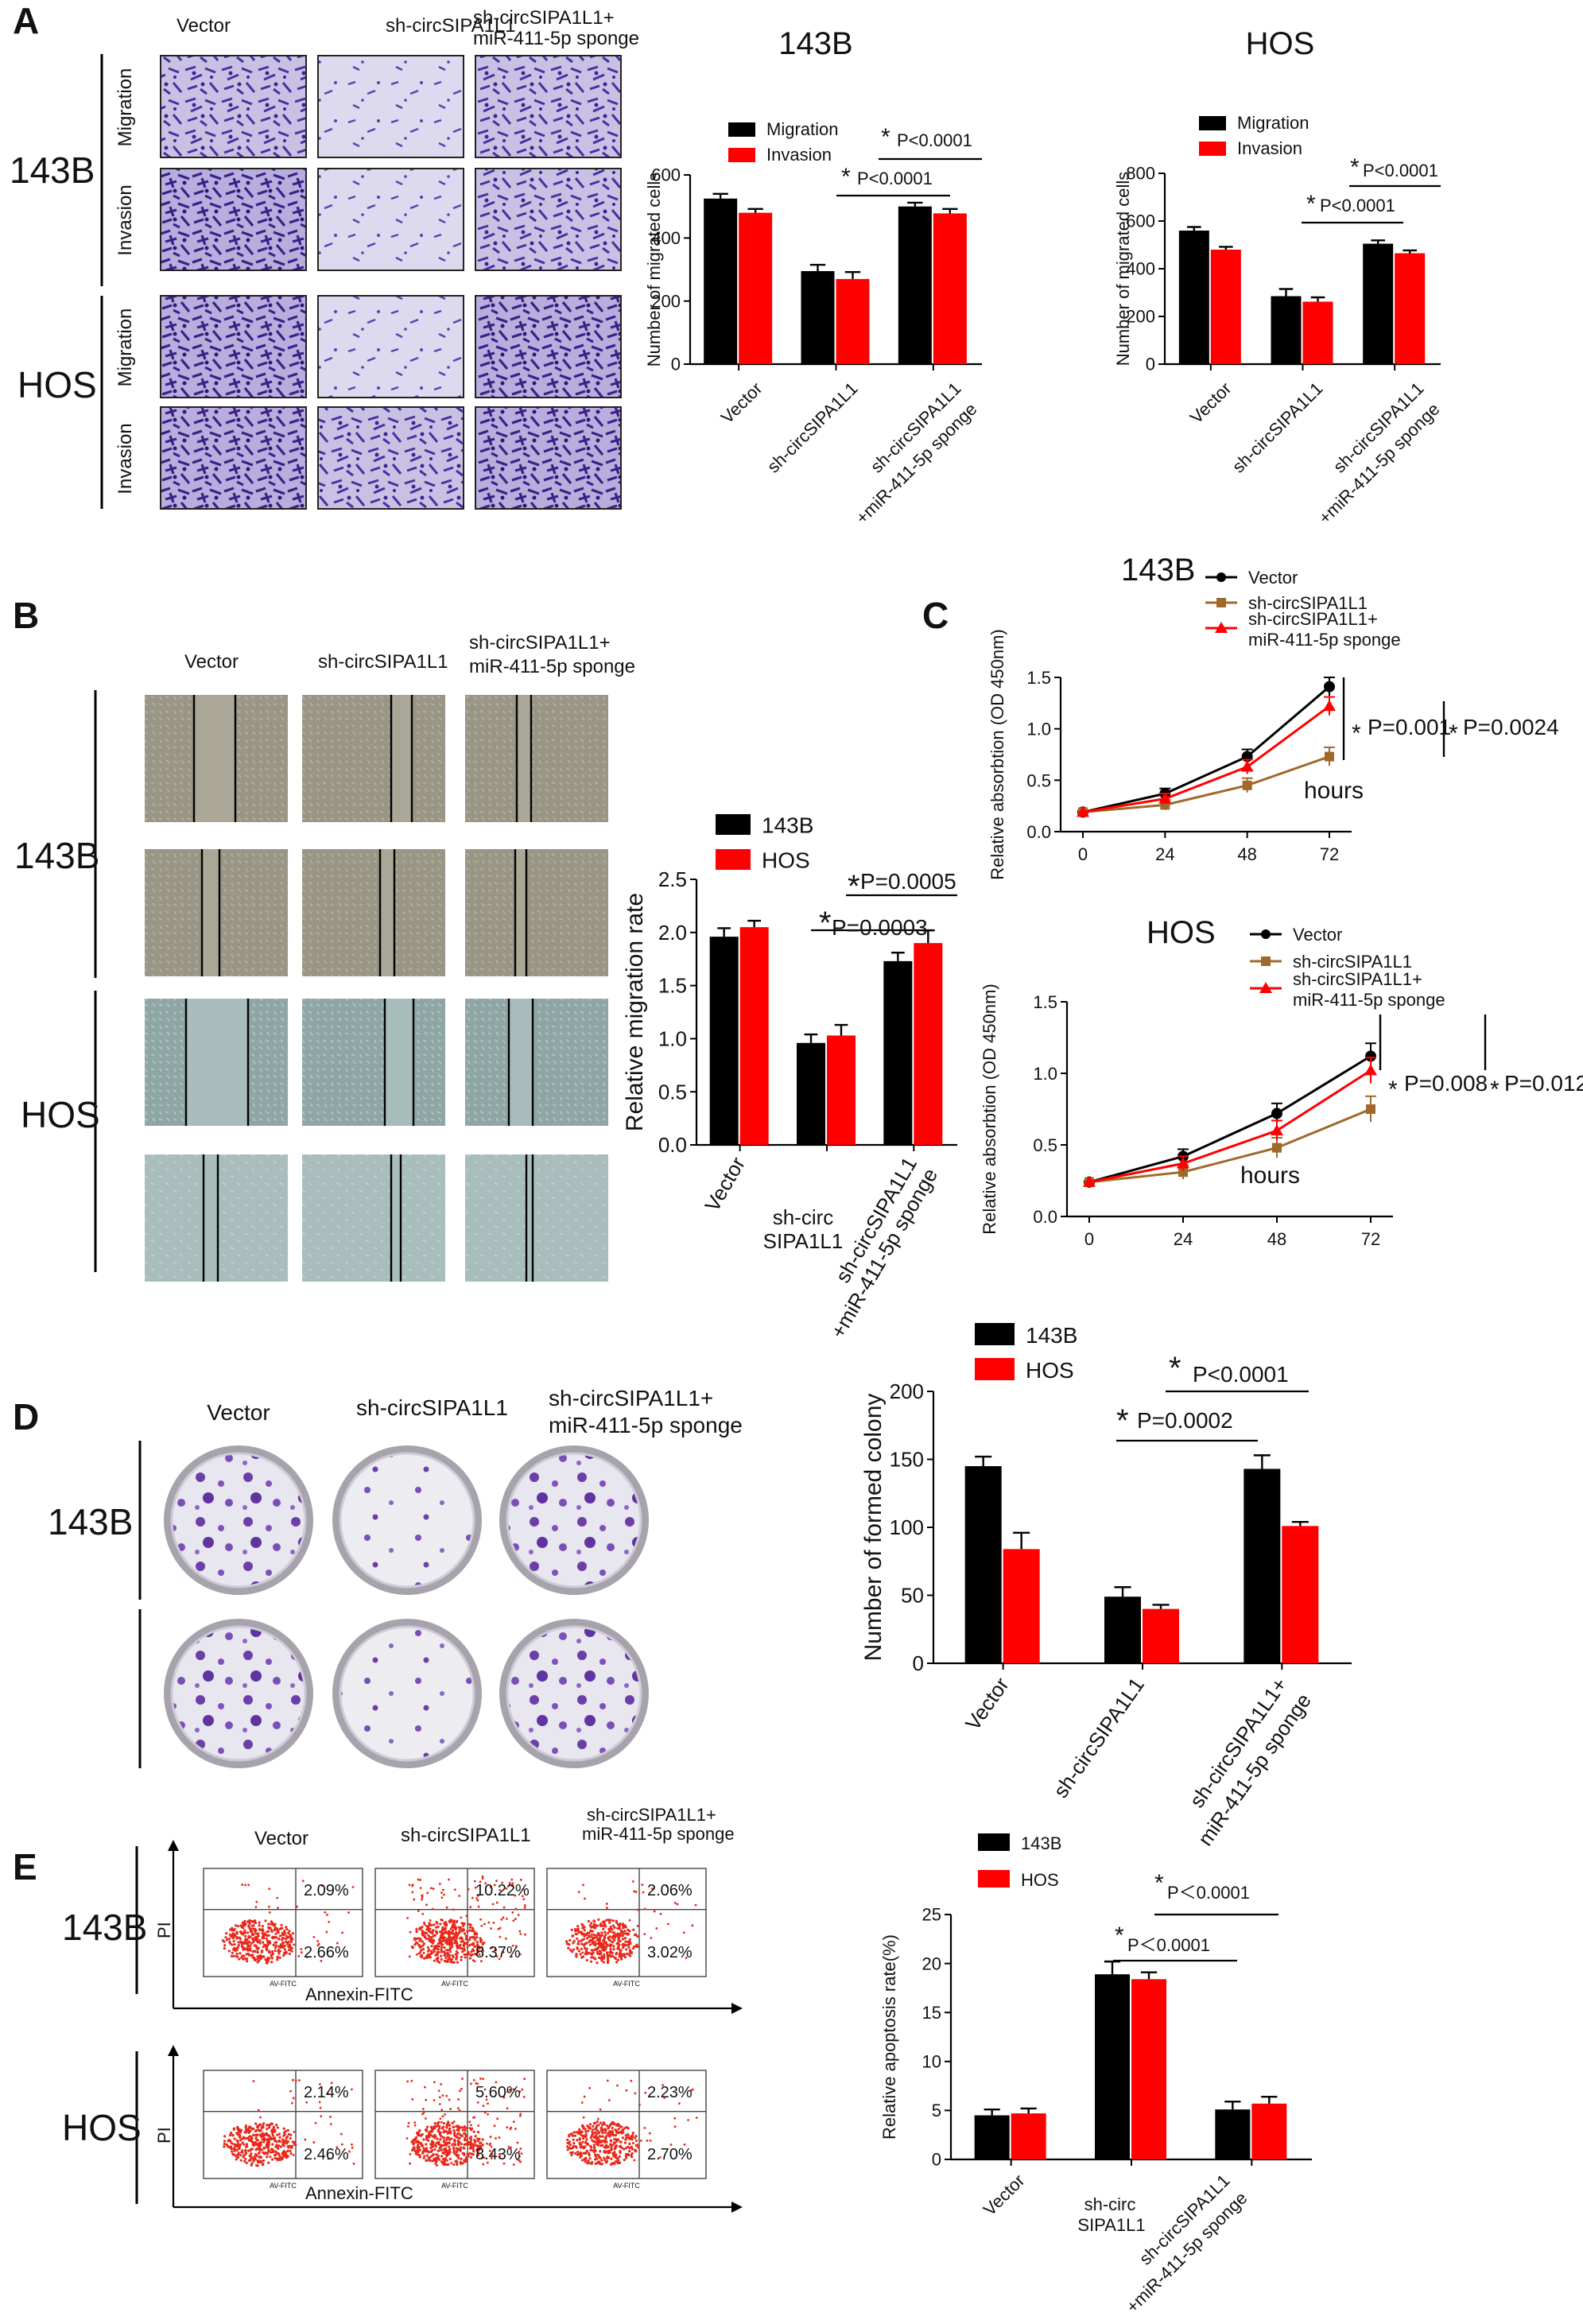 The width and height of the screenshot is (1583, 2324). What do you see at coordinates (936, 2160) in the screenshot?
I see `y-tick-label: 0` at bounding box center [936, 2160].